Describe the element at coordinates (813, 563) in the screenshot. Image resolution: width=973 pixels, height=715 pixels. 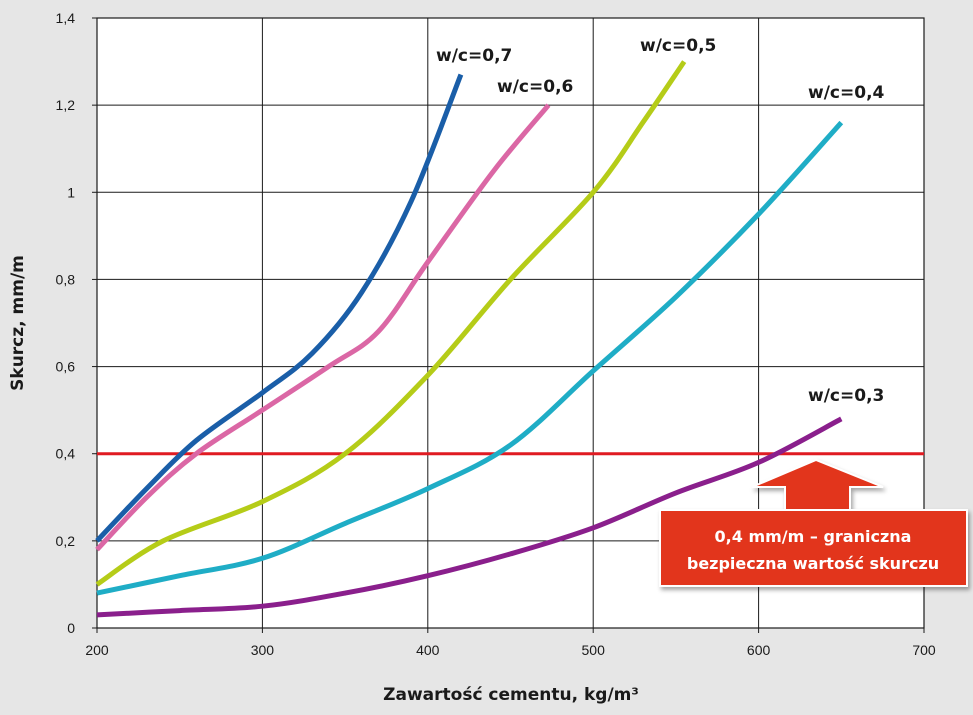
I see `callout-line-2: bezpieczna wartość skurczu` at that location.